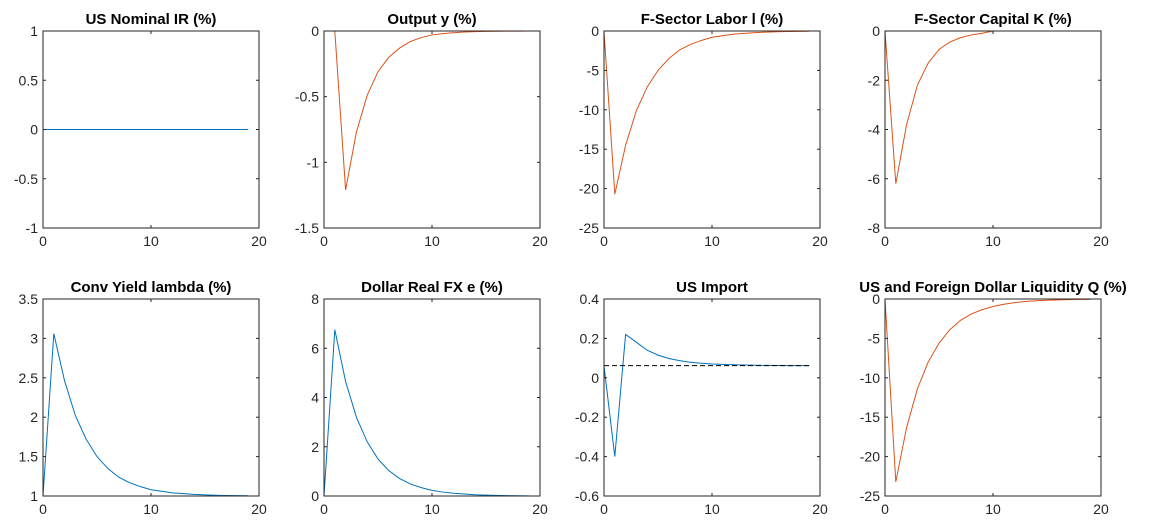 The image size is (1163, 524). What do you see at coordinates (151, 287) in the screenshot?
I see `subplot-title: Conv Yield lambda (%)` at bounding box center [151, 287].